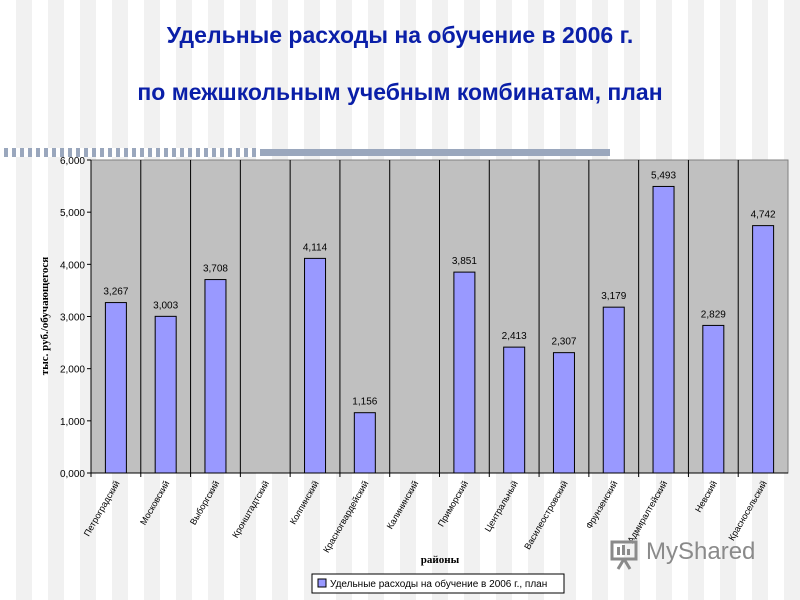  What do you see at coordinates (440, 560) in the screenshot?
I see `x-axis-title: районы` at bounding box center [440, 560].